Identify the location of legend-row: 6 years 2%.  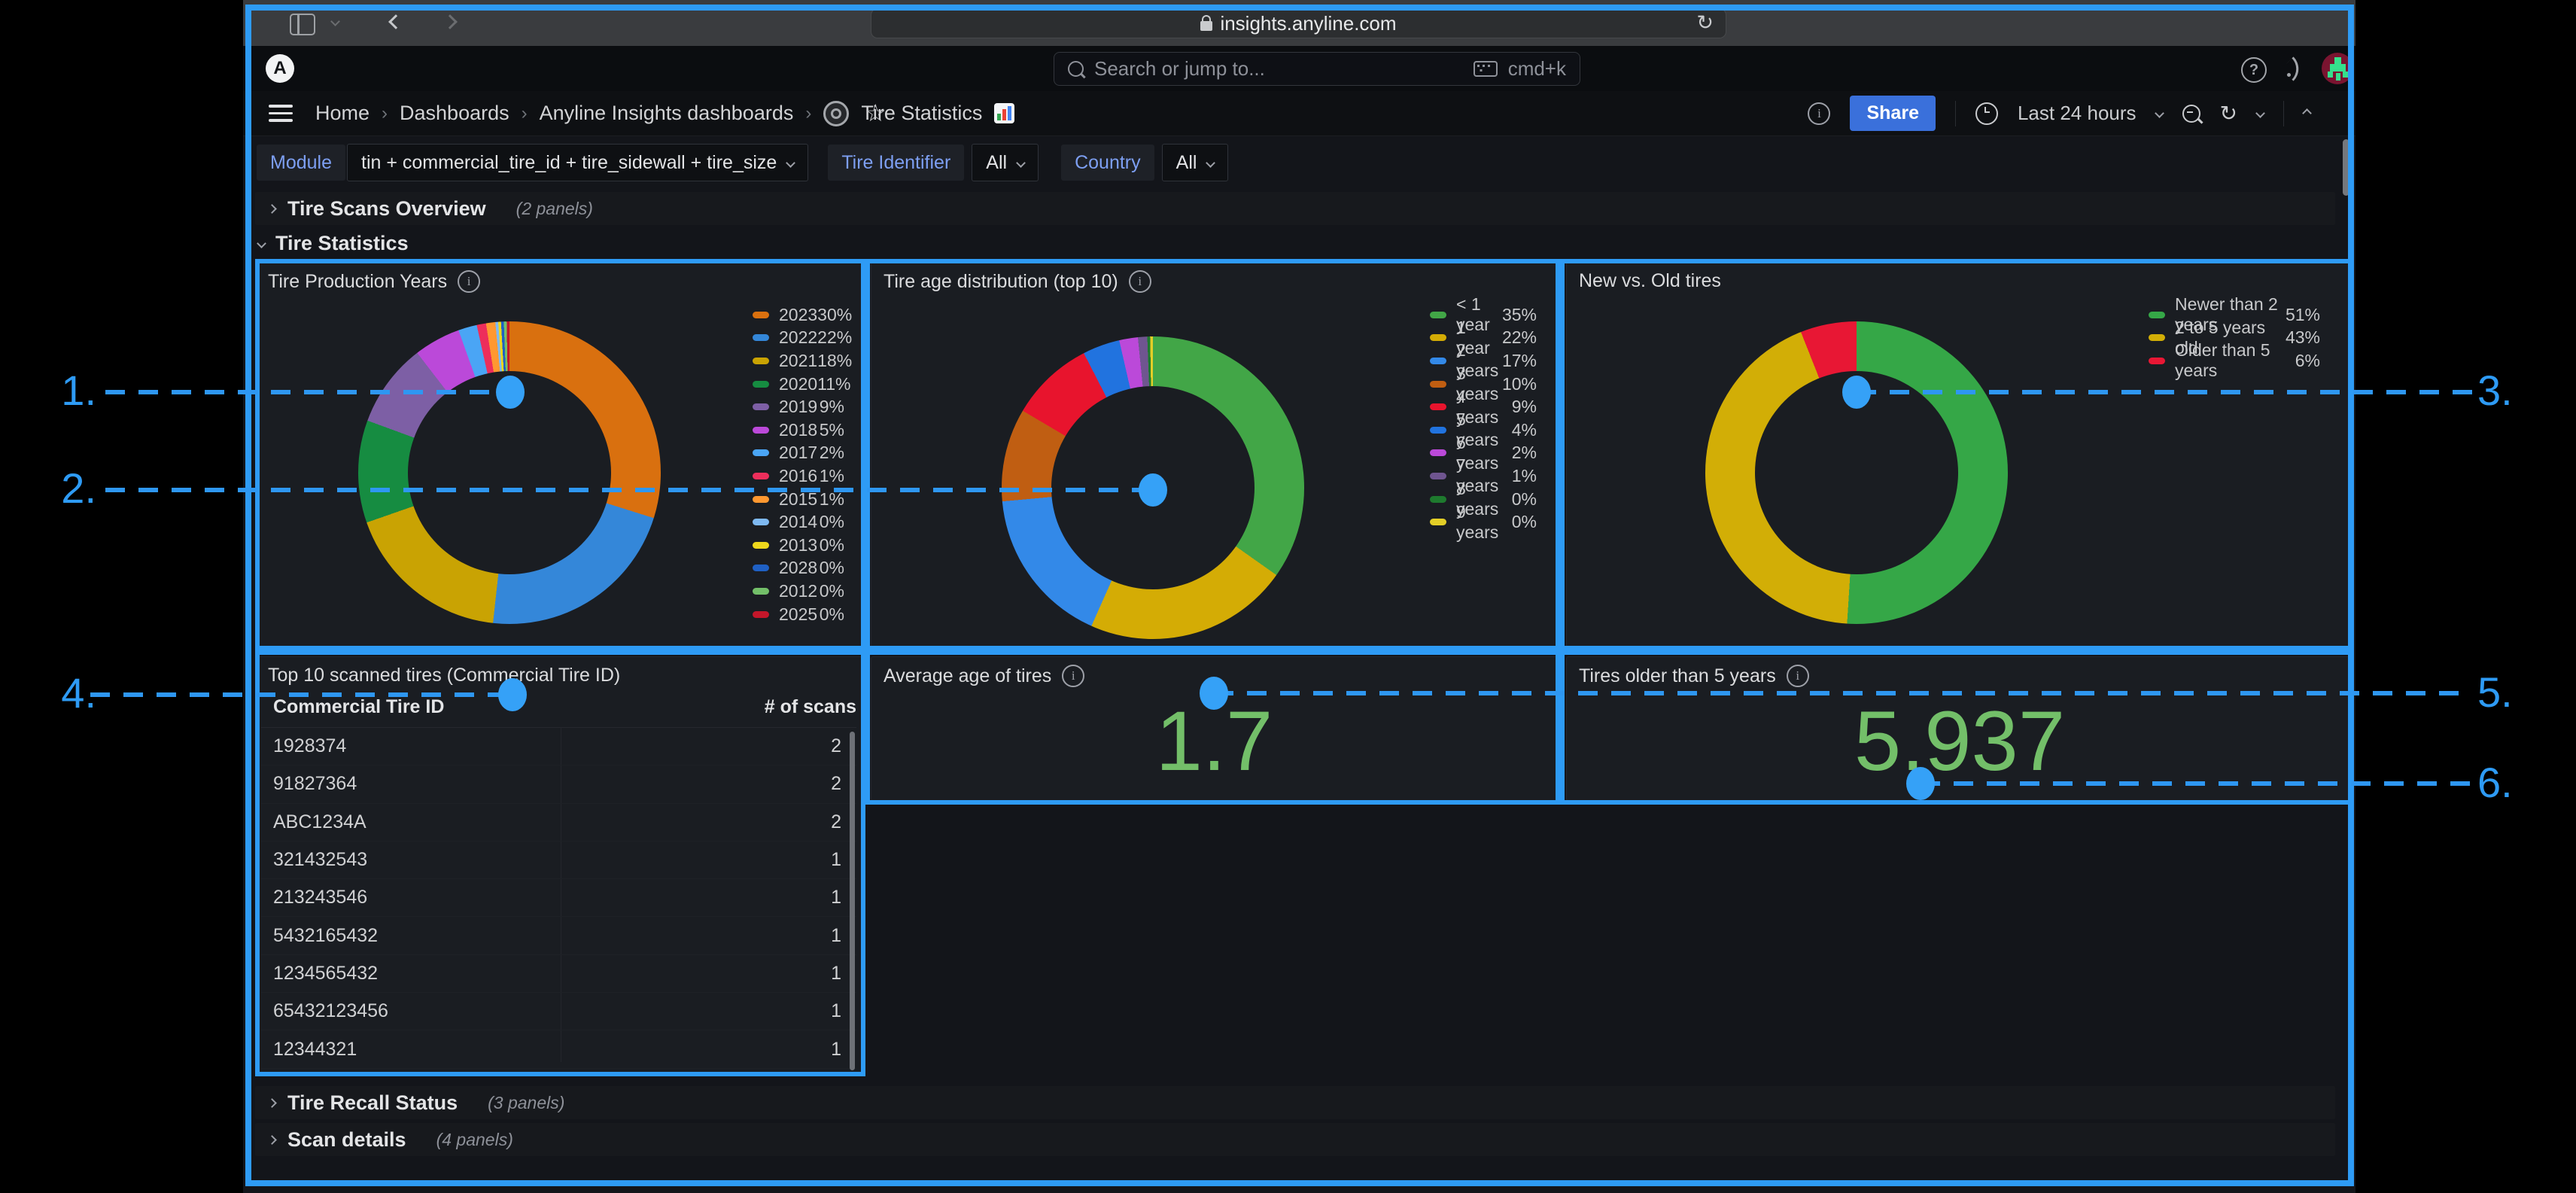
(1483, 453).